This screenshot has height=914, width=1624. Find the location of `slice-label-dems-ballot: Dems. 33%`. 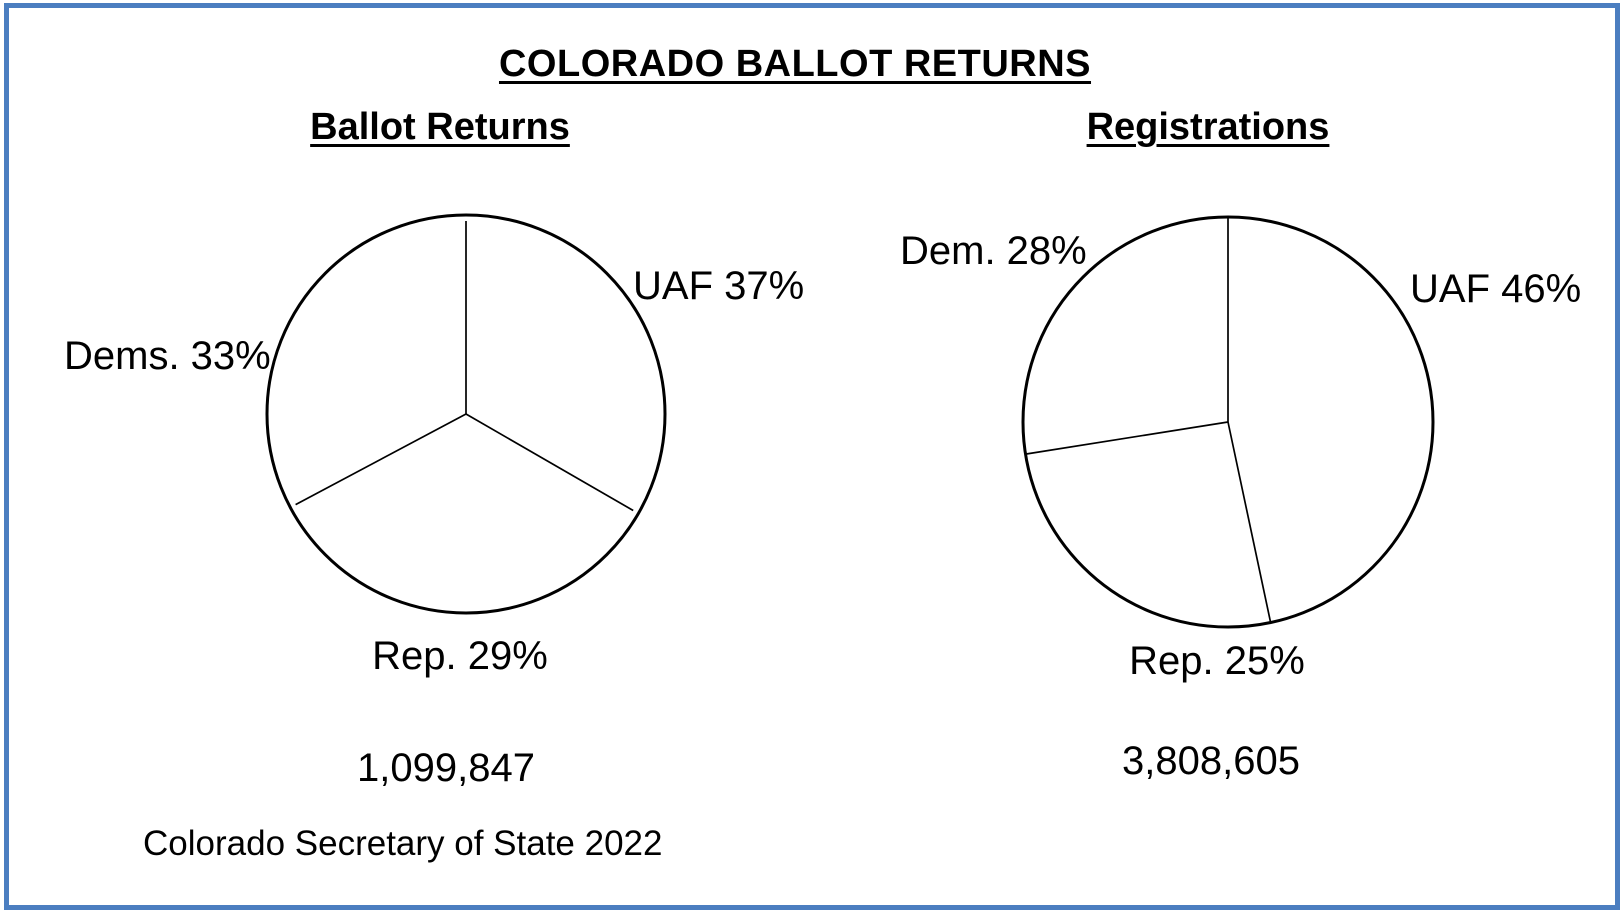

slice-label-dems-ballot: Dems. 33% is located at coordinates (167, 356).